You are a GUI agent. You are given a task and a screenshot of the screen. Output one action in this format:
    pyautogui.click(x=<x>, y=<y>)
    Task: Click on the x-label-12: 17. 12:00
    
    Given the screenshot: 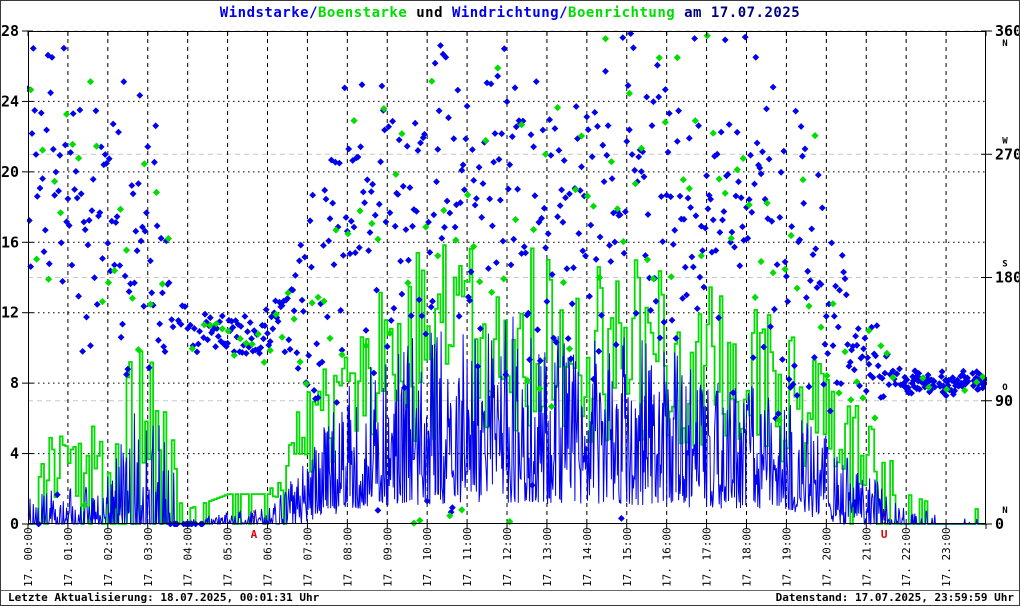 What is the action you would take?
    pyautogui.click(x=507, y=557)
    